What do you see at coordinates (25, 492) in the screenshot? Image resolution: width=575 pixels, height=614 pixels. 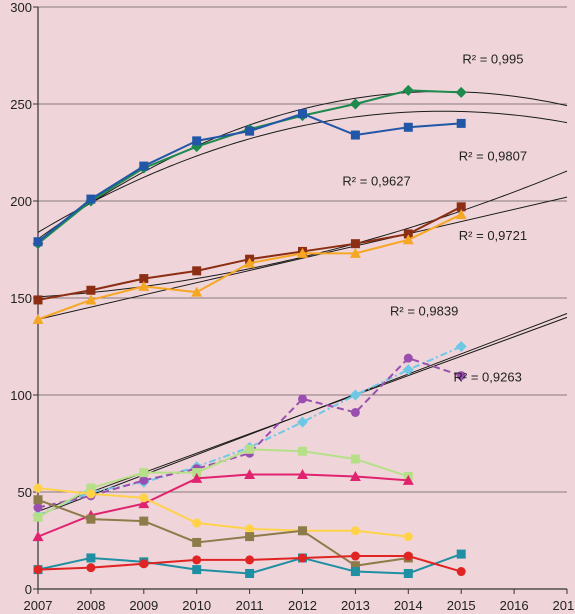 I see `y-tick-label-50: 50` at bounding box center [25, 492].